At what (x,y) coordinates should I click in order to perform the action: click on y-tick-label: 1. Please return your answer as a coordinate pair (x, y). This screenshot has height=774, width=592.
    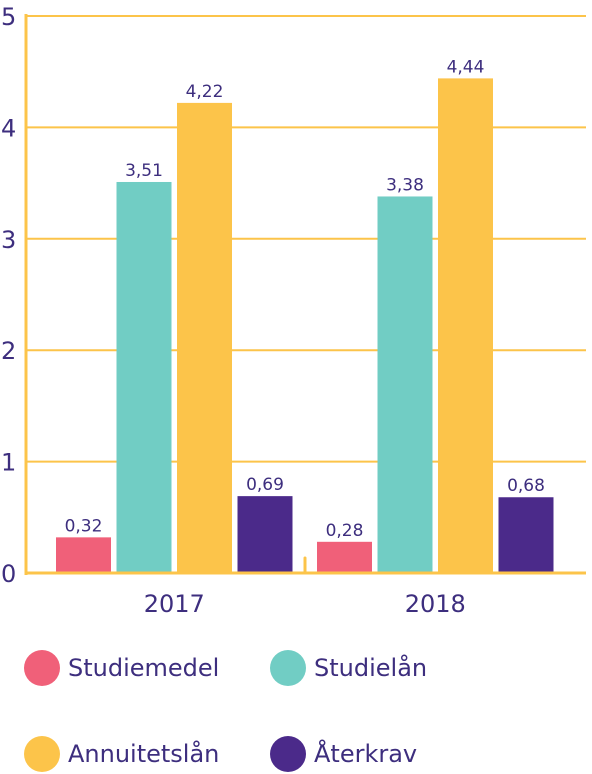
    Looking at the image, I should click on (8, 463).